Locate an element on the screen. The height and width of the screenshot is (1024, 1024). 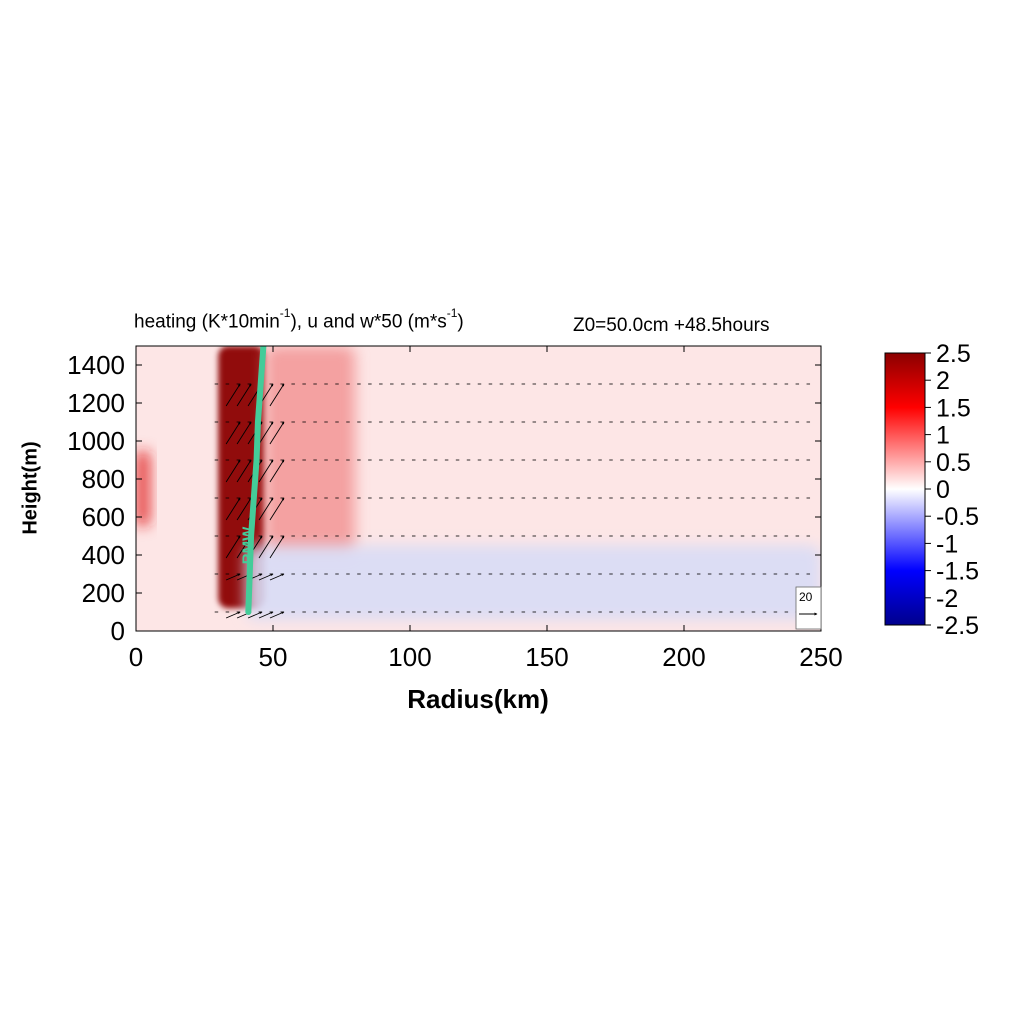
x-tick-label: 150 is located at coordinates (546, 657).